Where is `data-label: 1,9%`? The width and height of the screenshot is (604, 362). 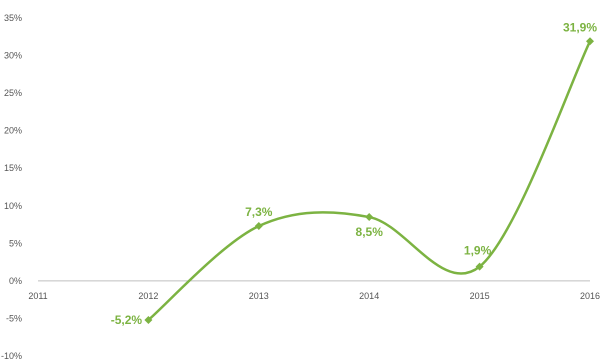
data-label: 1,9% is located at coordinates (478, 251).